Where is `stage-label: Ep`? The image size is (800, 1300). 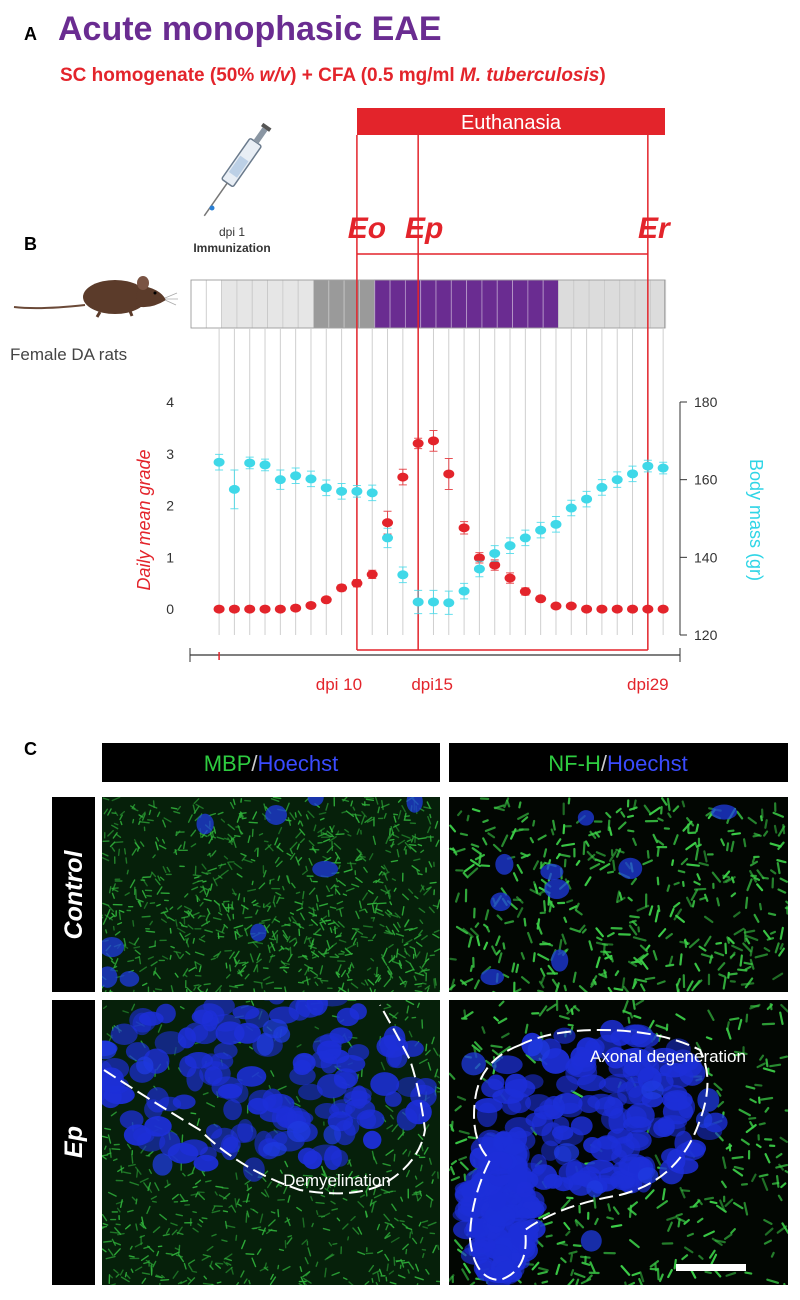
stage-label: Ep is located at coordinates (424, 228).